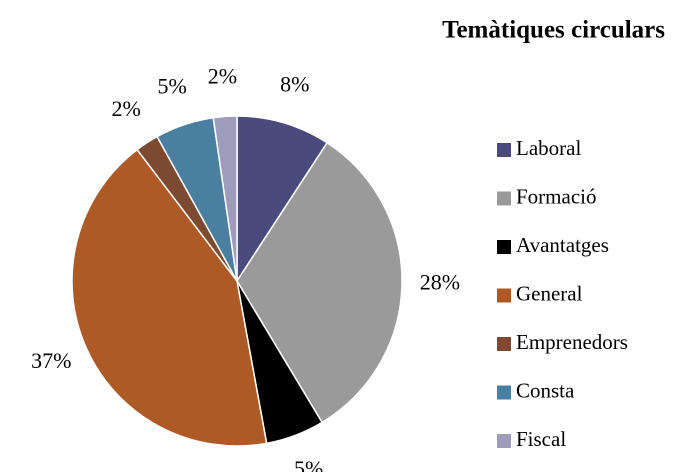  I want to click on data-label: 28%, so click(440, 282).